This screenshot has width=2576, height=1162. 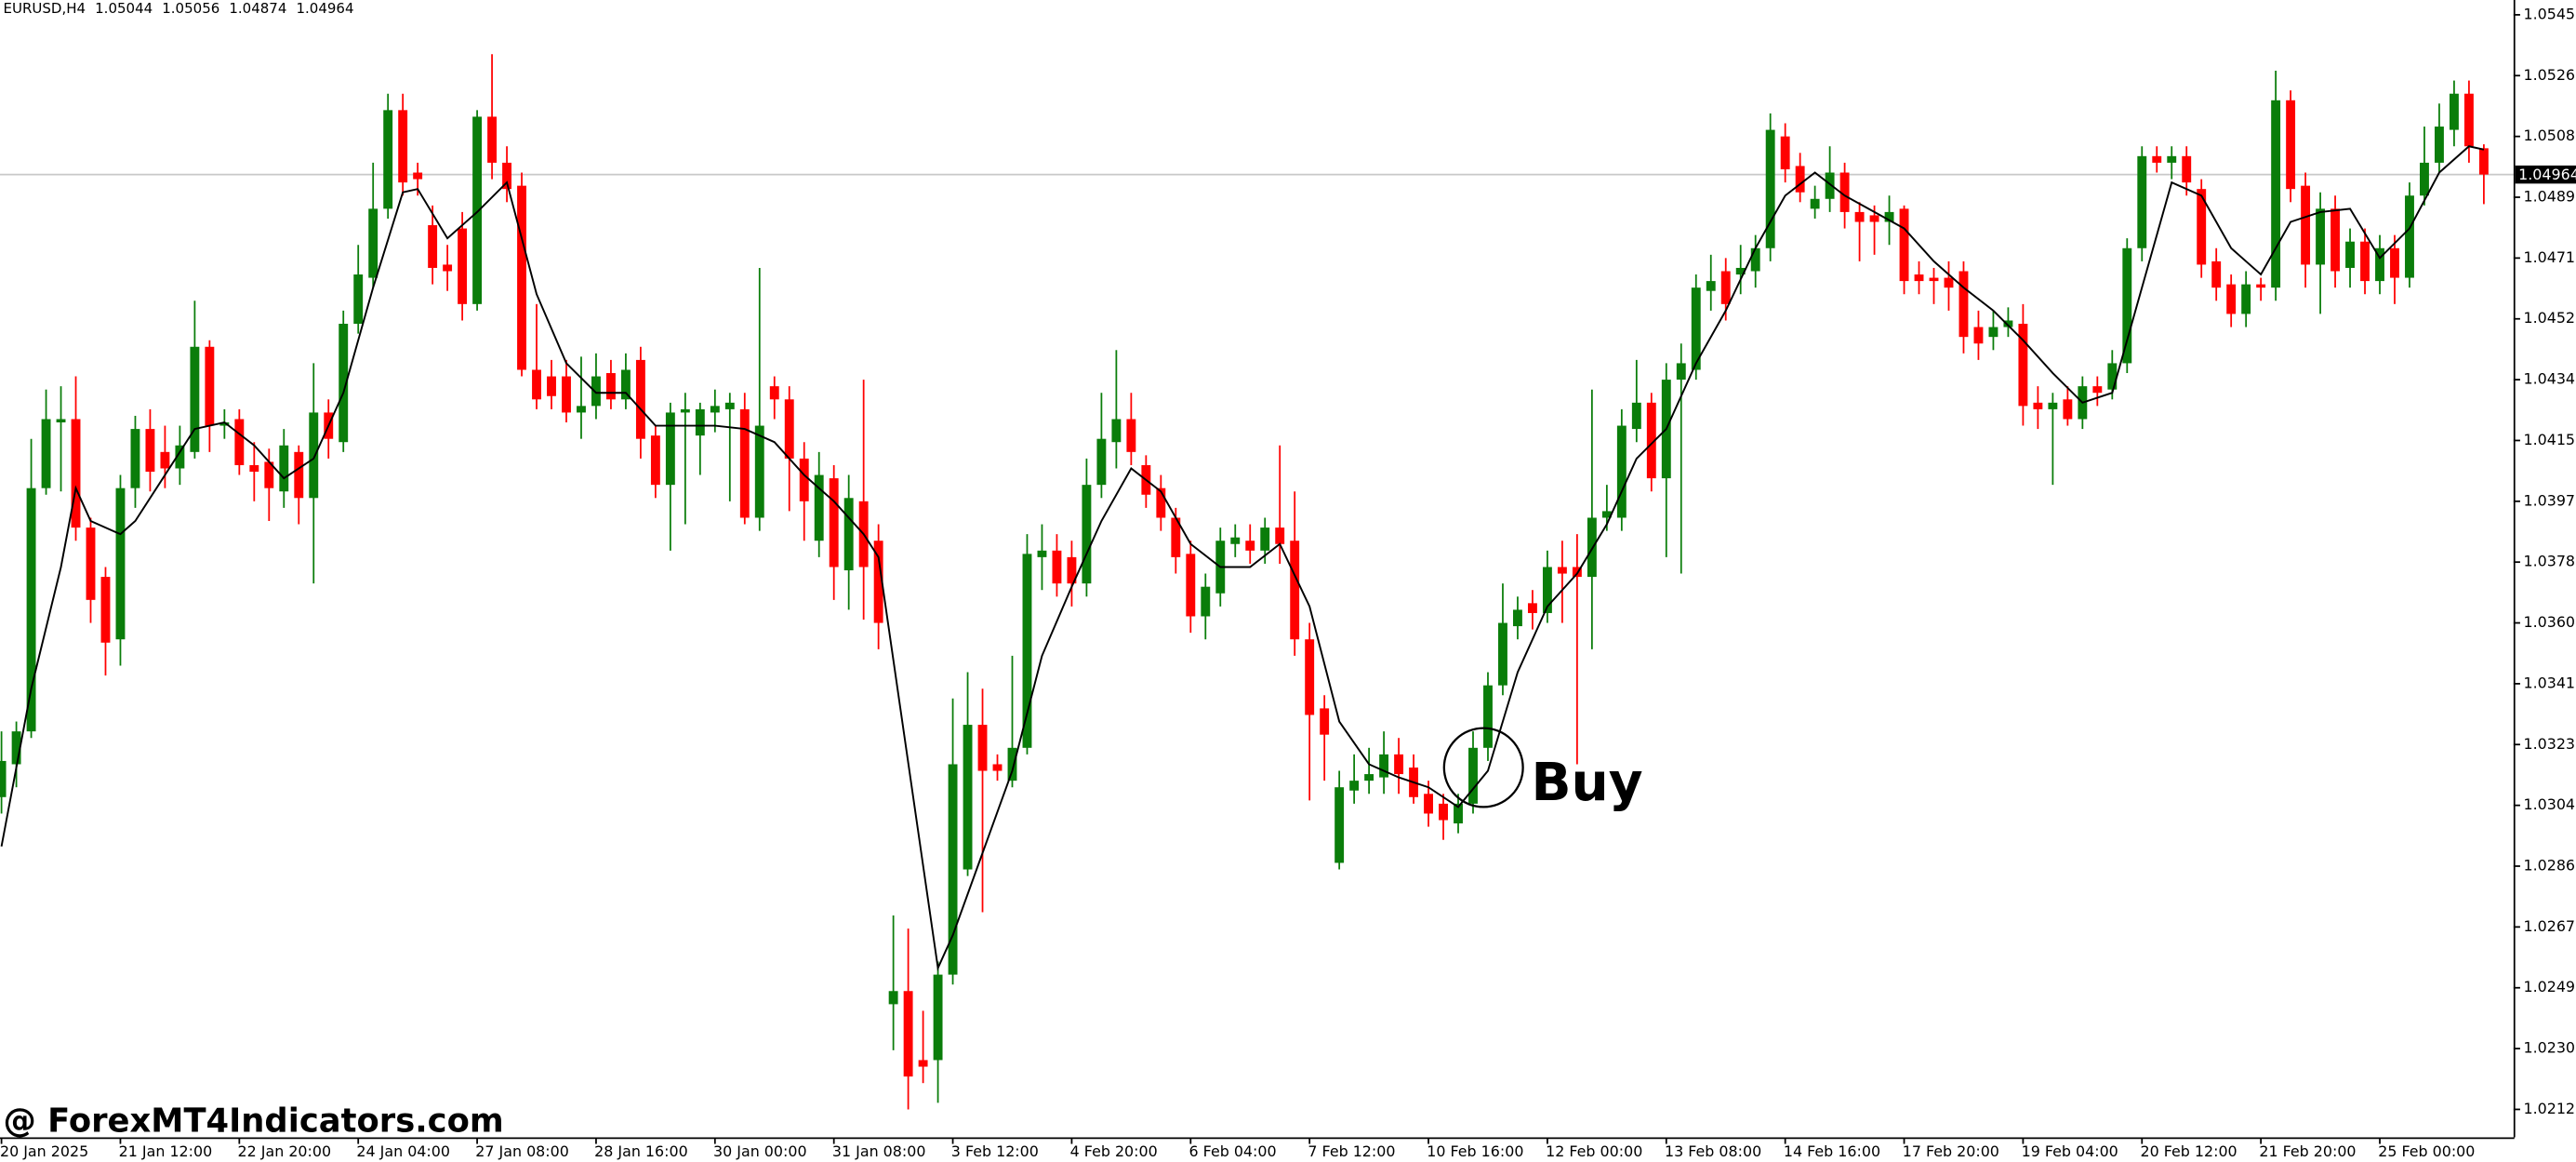 What do you see at coordinates (257, 8) in the screenshot?
I see `header-low: 1.04874` at bounding box center [257, 8].